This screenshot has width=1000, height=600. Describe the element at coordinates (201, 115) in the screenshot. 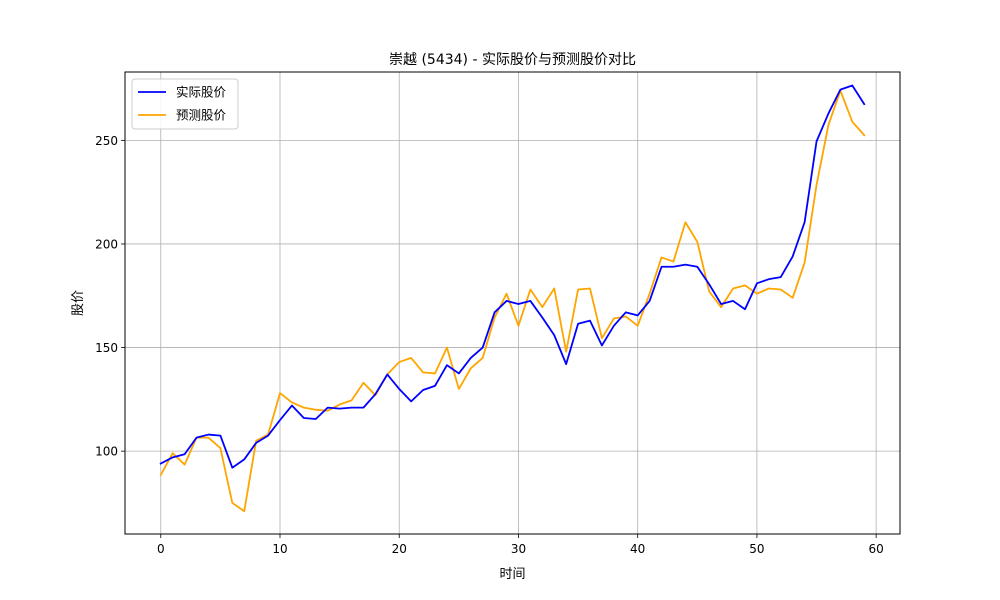

I see `legend-label-predicted: 预测股价` at that location.